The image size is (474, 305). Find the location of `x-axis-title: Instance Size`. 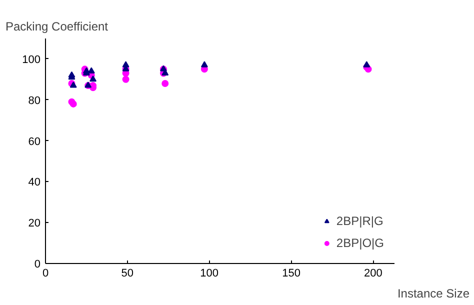

x-axis-title: Instance Size is located at coordinates (433, 293).